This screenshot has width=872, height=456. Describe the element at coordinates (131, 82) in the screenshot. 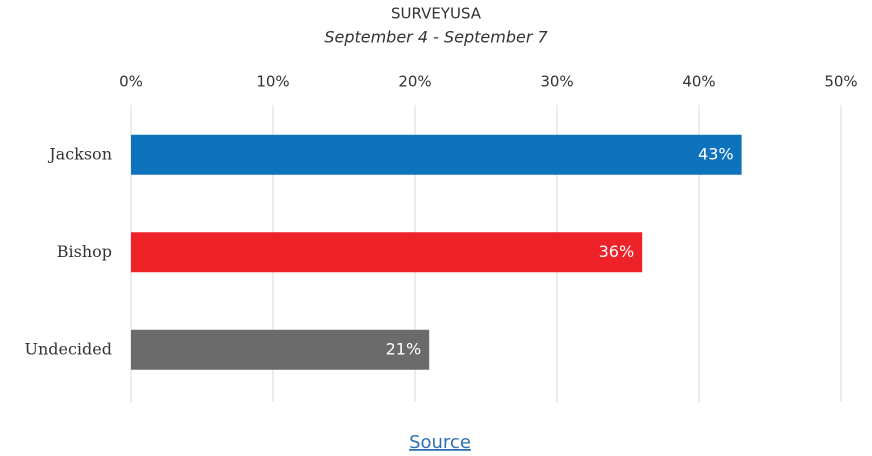

I see `x-tick-label: 0%` at that location.